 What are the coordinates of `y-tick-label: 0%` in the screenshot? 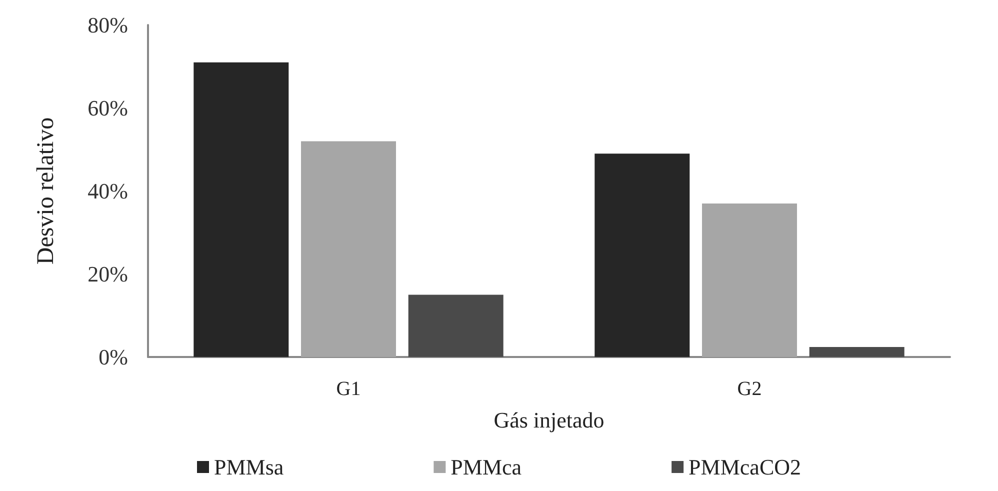 It's located at (113, 357).